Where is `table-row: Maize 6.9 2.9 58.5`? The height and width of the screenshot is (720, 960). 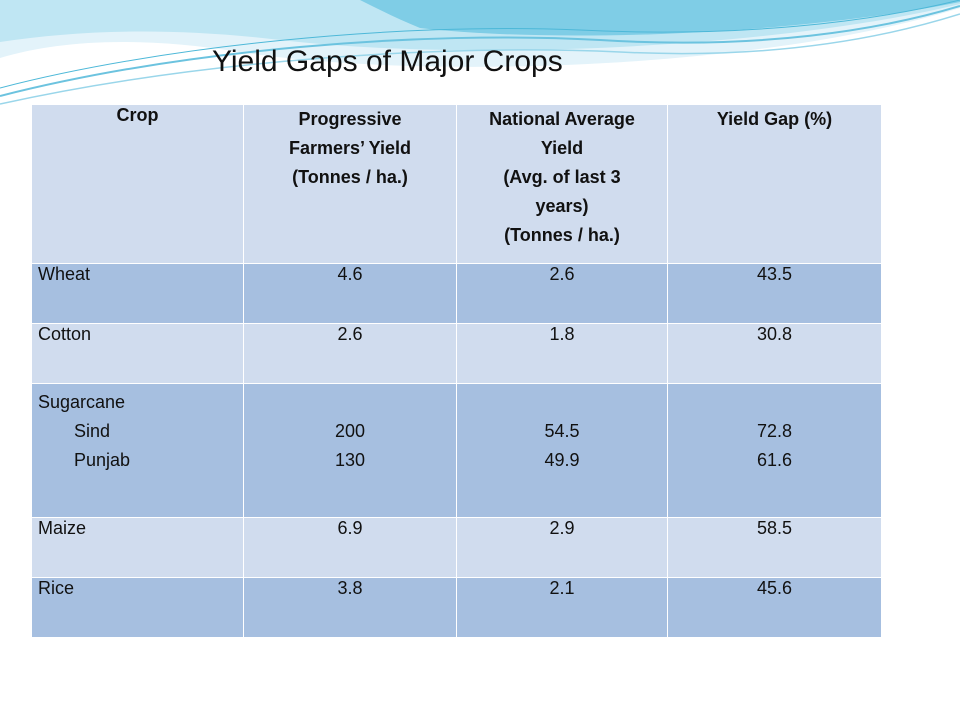 table-row: Maize 6.9 2.9 58.5 is located at coordinates (456, 547).